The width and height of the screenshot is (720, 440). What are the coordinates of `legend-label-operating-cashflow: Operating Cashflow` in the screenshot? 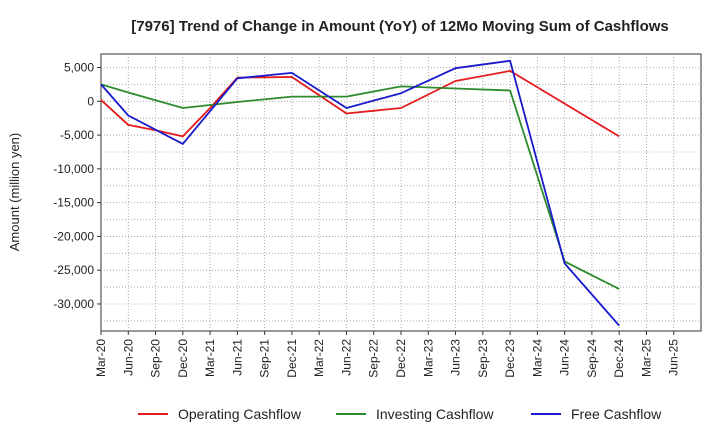 It's located at (240, 414).